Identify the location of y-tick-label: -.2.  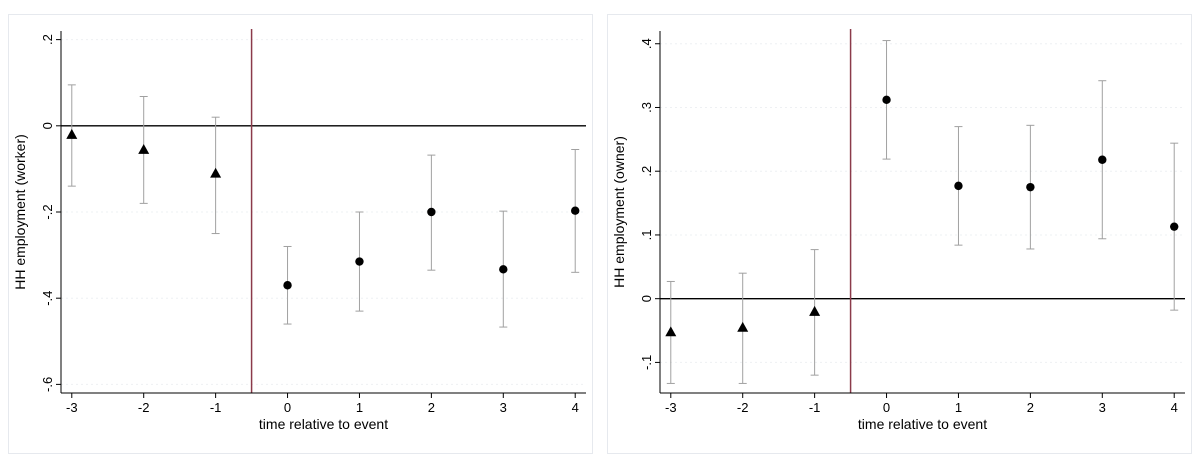
(47, 211).